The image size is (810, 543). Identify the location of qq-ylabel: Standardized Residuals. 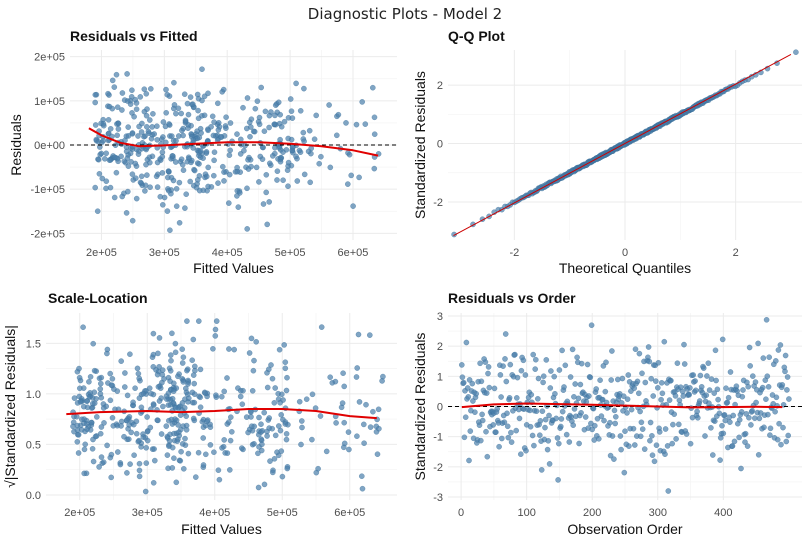
(420, 145).